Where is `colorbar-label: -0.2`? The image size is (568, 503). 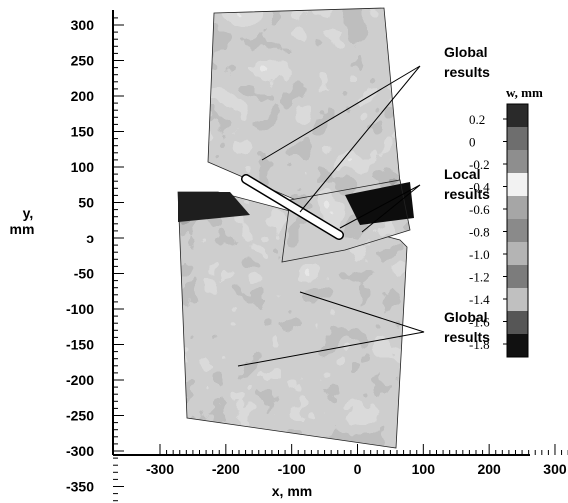 colorbar-label: -0.2 is located at coordinates (479, 164).